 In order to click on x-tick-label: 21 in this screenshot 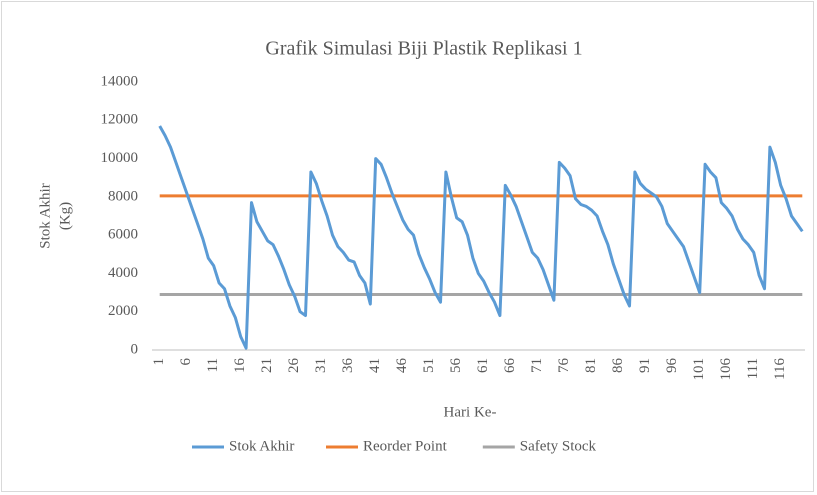, I will do `click(267, 365)`.